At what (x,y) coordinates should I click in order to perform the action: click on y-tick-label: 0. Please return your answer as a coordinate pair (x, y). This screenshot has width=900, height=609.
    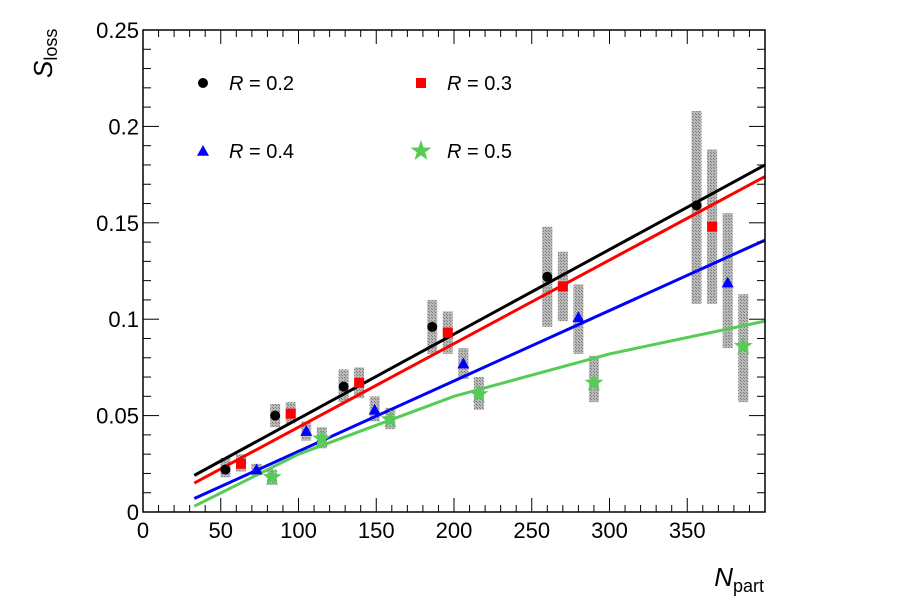
    Looking at the image, I should click on (133, 512).